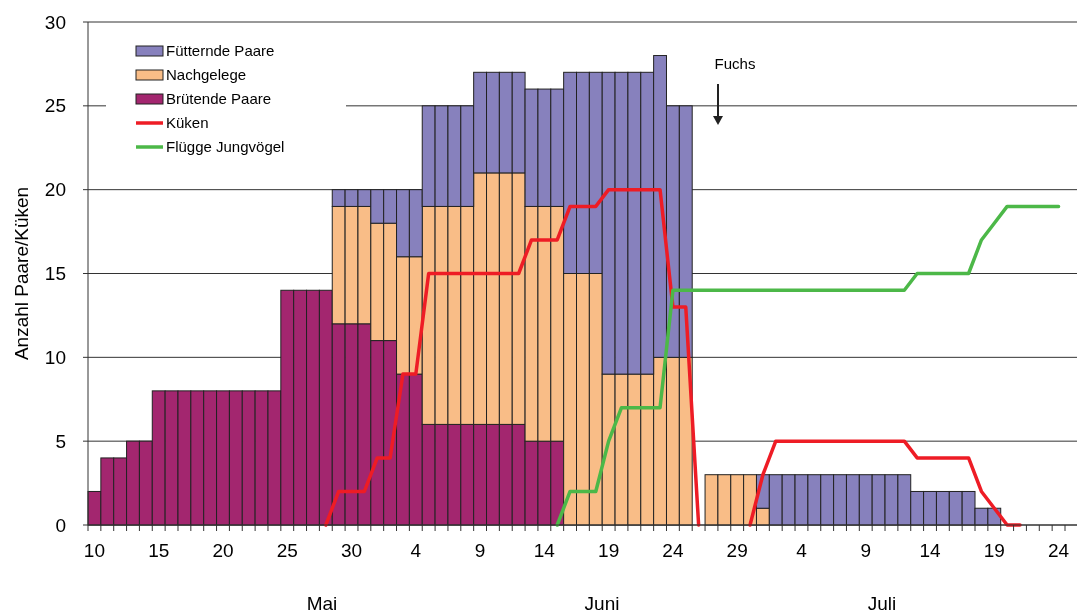  What do you see at coordinates (223, 550) in the screenshot?
I see `x-tick-label: 20` at bounding box center [223, 550].